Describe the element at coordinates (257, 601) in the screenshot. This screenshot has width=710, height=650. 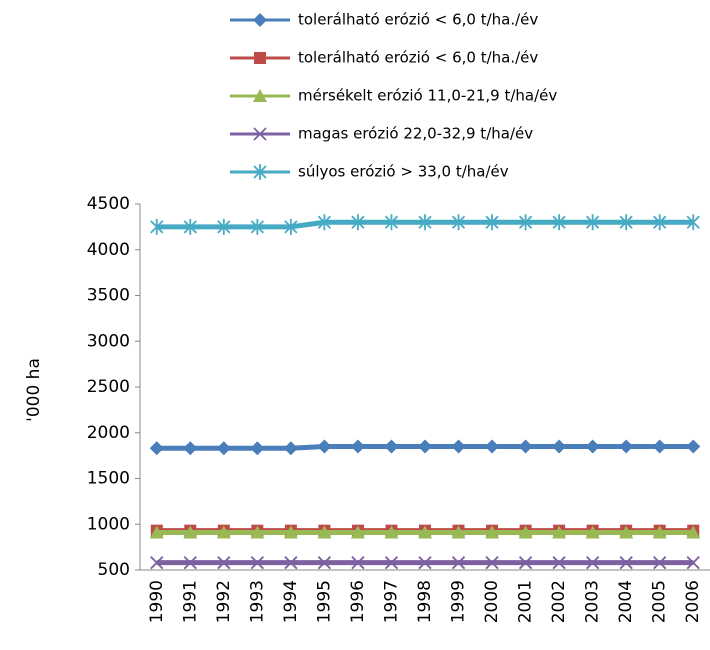
I see `x-tick-label: 1993` at that location.